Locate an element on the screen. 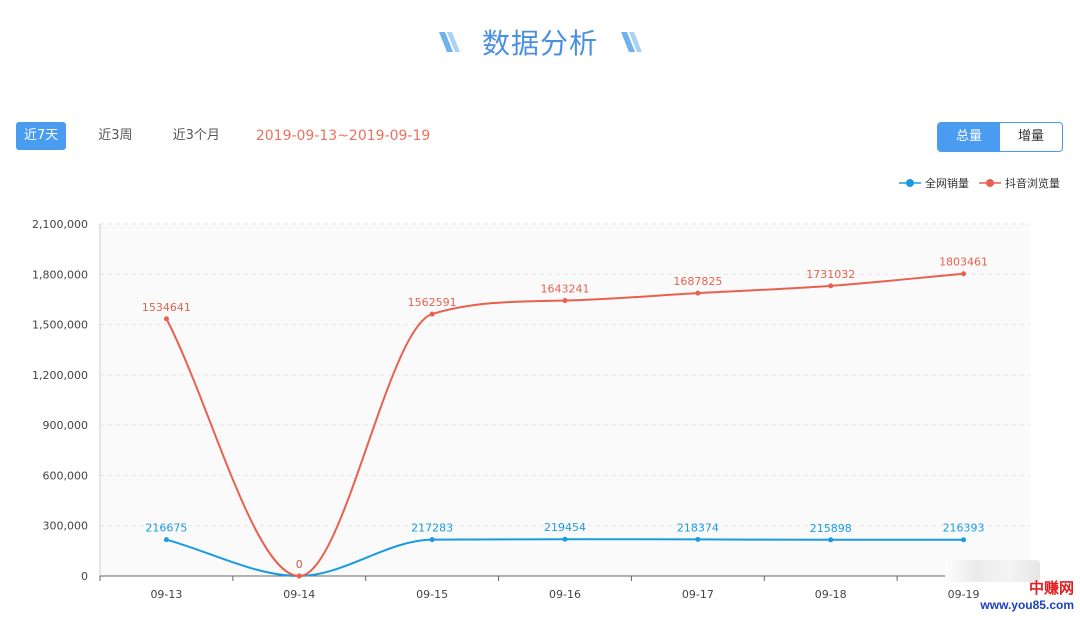 This screenshot has height=620, width=1080. y-tick-label: 1,500,000 is located at coordinates (60, 325).